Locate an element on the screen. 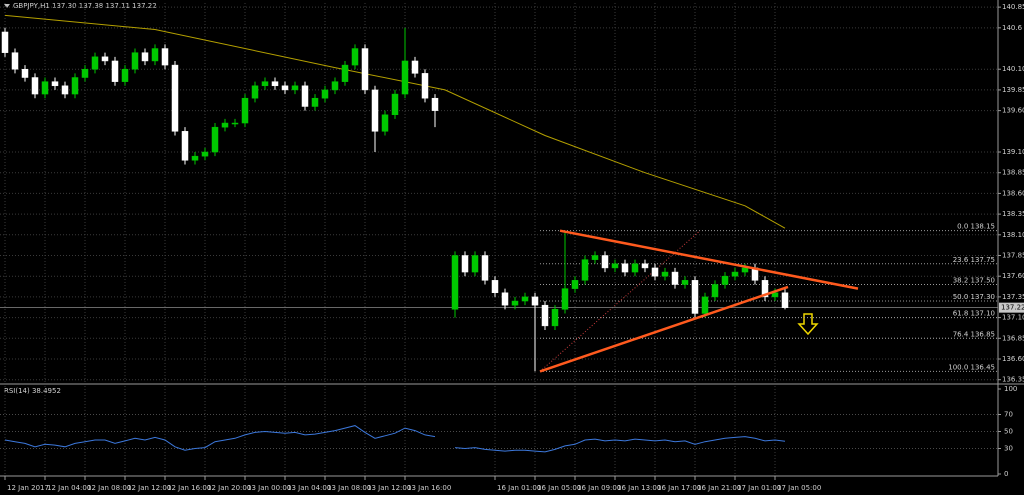 The width and height of the screenshot is (1024, 495). y-tick-label: 138.10 is located at coordinates (1013, 235).